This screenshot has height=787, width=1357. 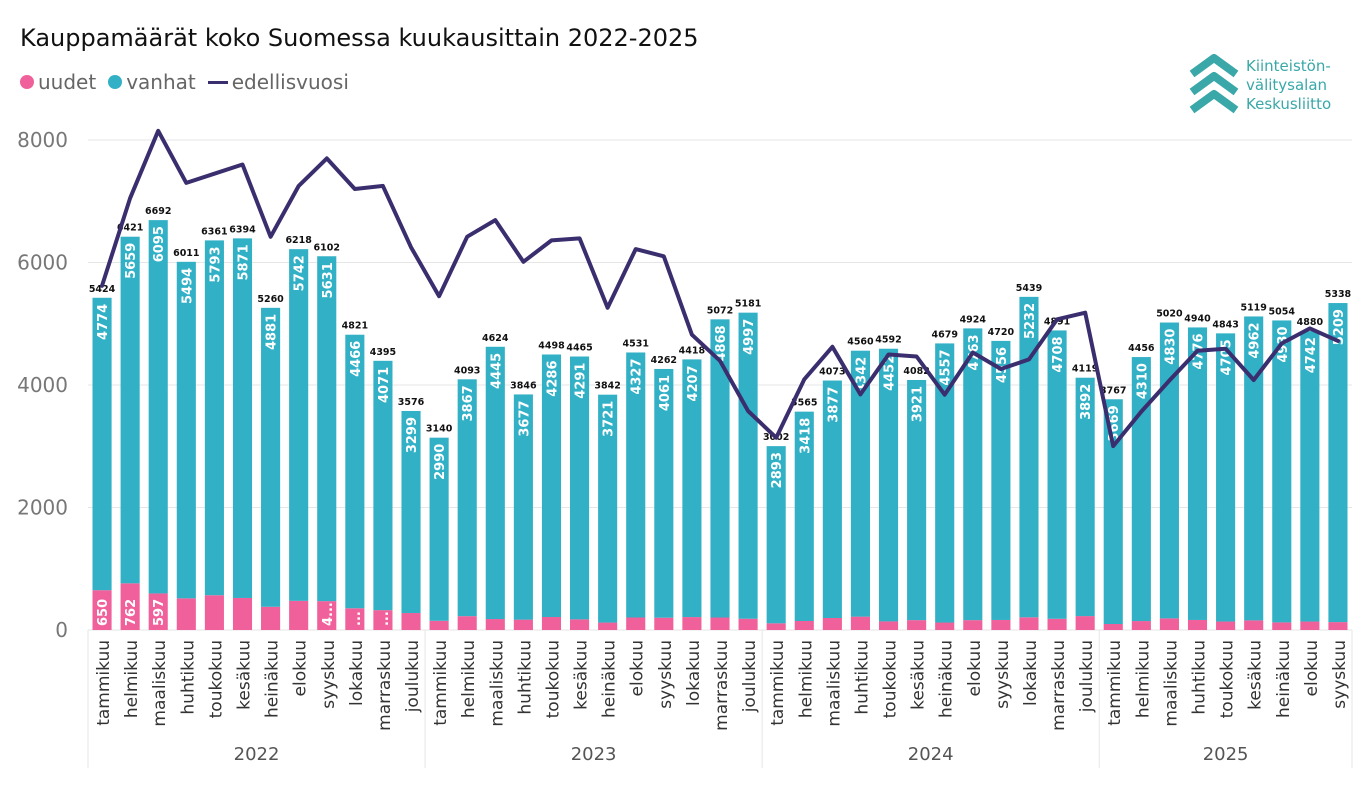 I want to click on data-label-total: 5054, so click(x=1282, y=311).